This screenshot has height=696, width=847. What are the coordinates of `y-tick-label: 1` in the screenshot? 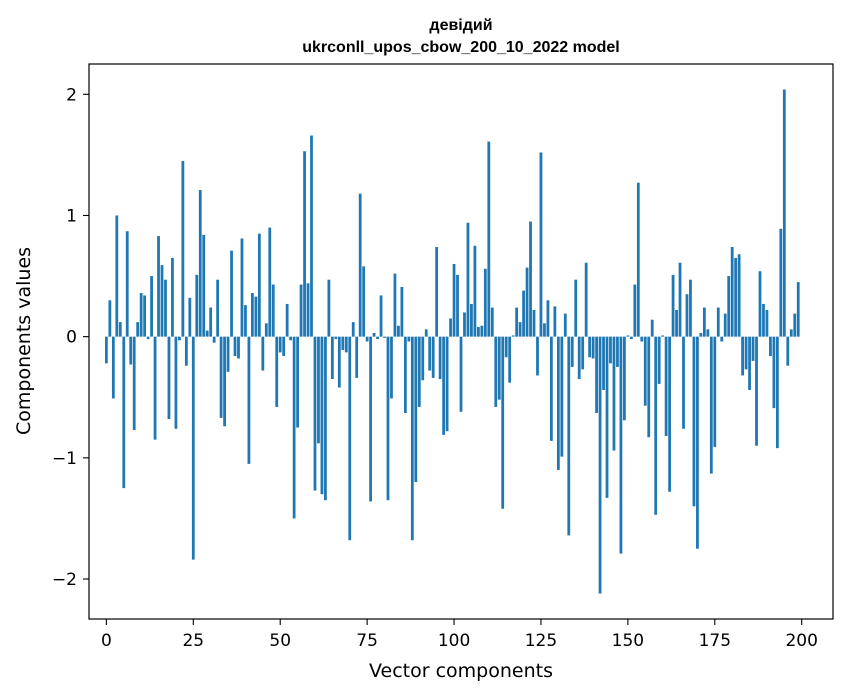 It's located at (71, 216).